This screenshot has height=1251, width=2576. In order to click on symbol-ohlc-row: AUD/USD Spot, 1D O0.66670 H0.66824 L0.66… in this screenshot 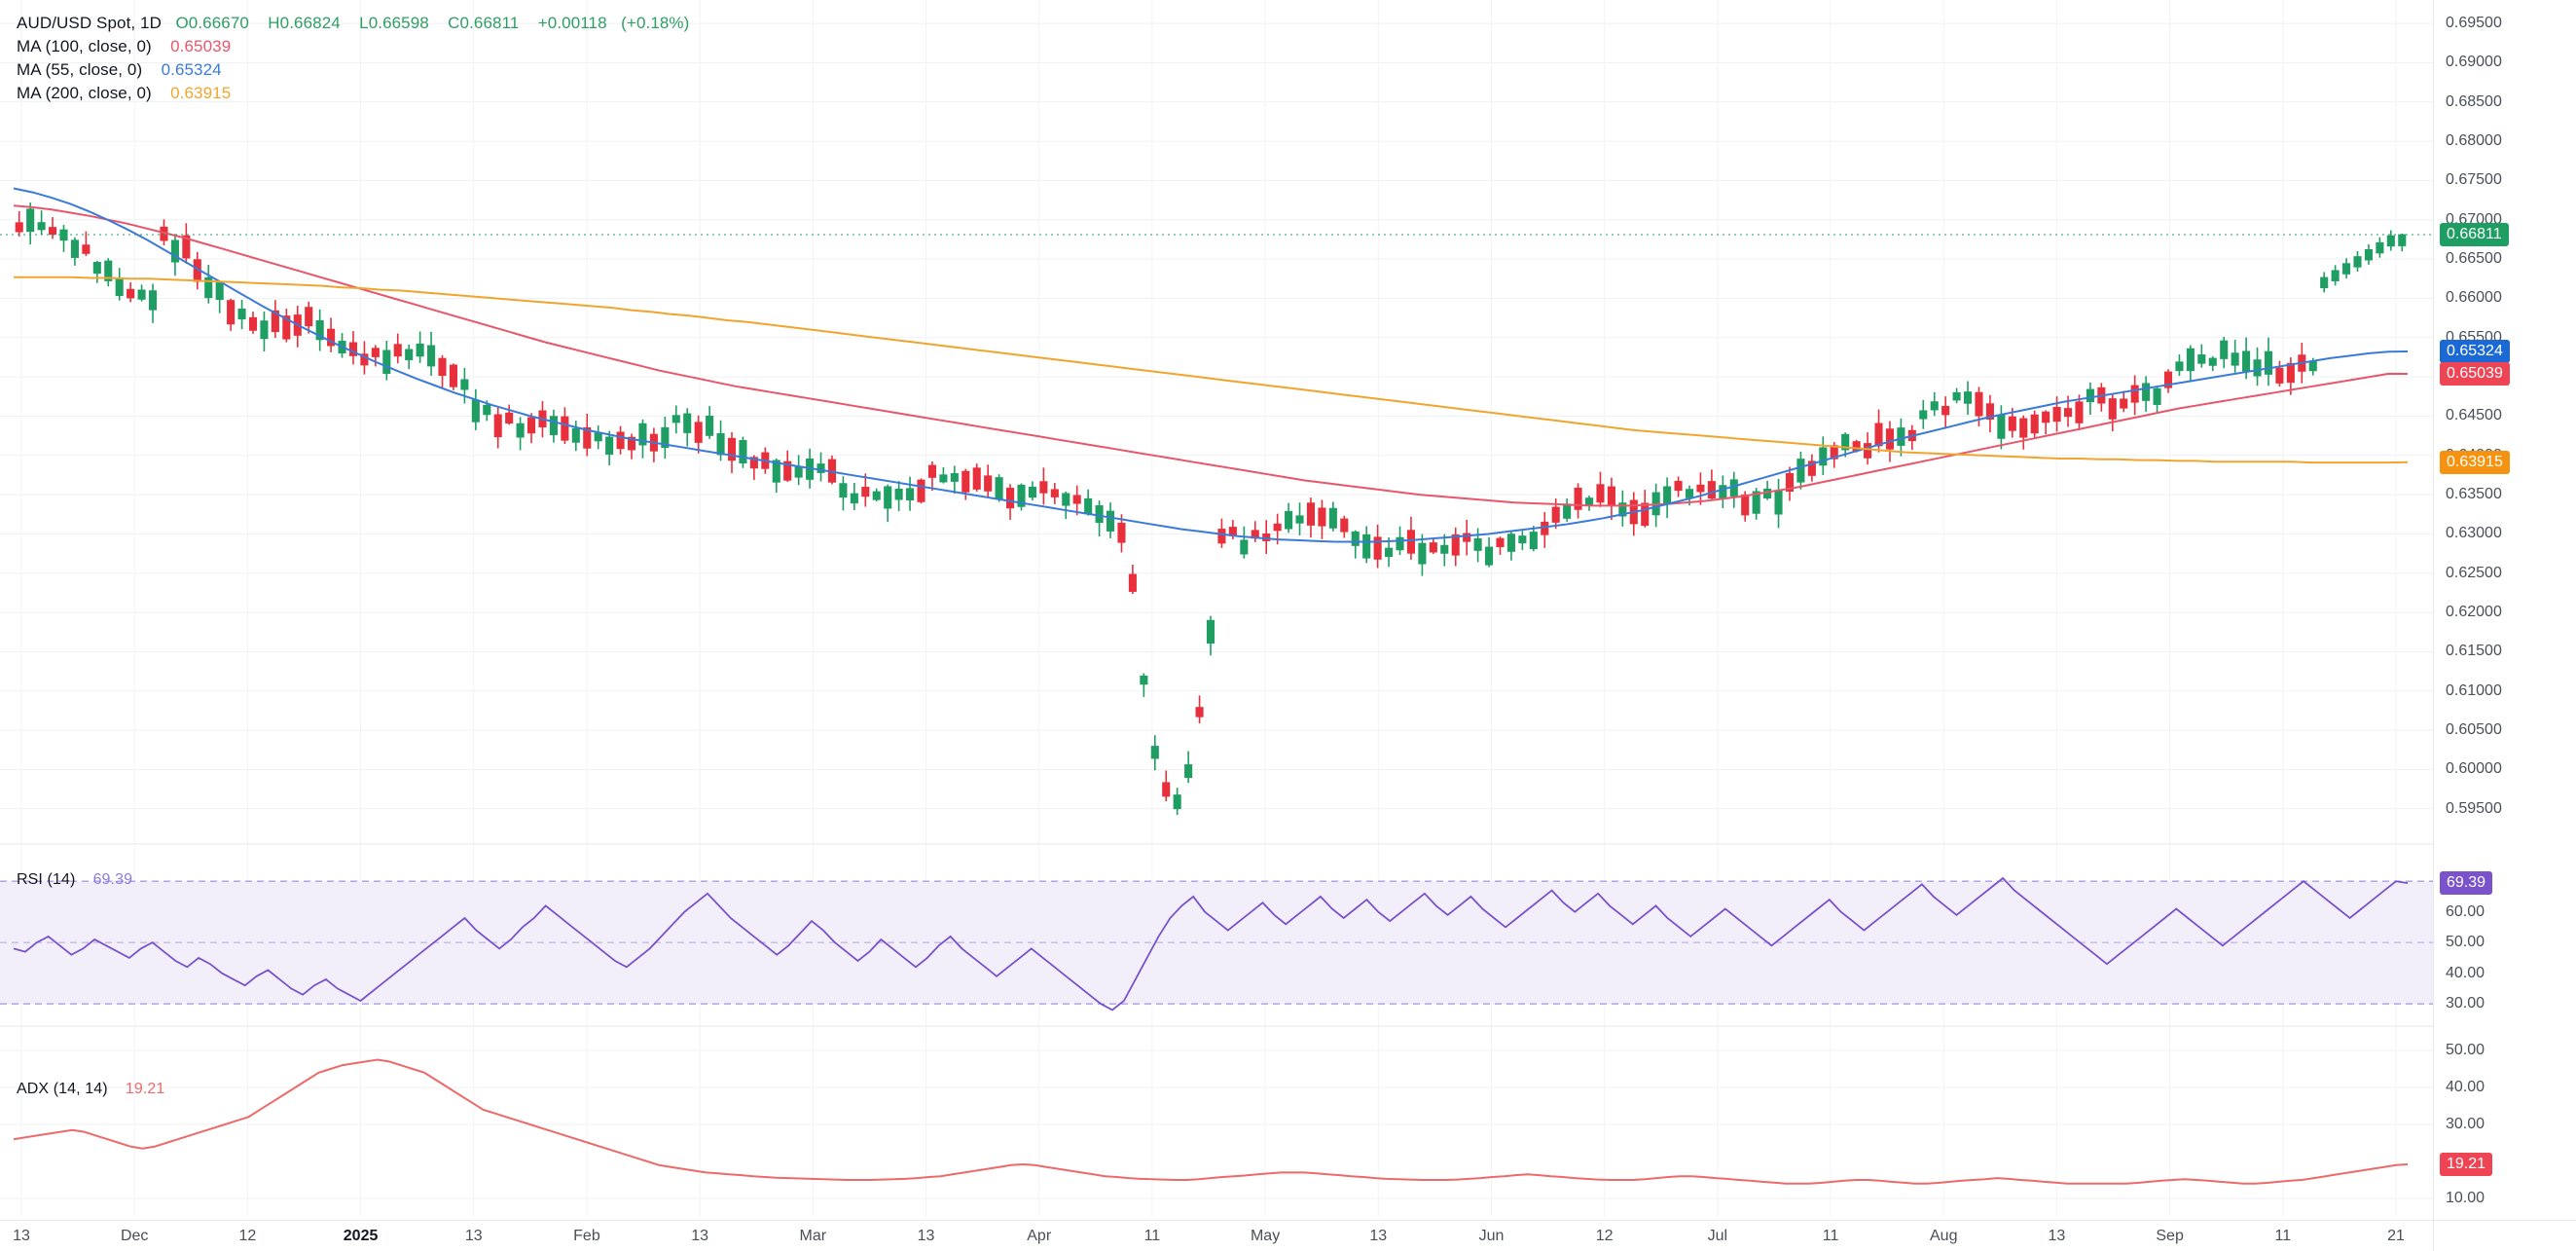, I will do `click(353, 23)`.